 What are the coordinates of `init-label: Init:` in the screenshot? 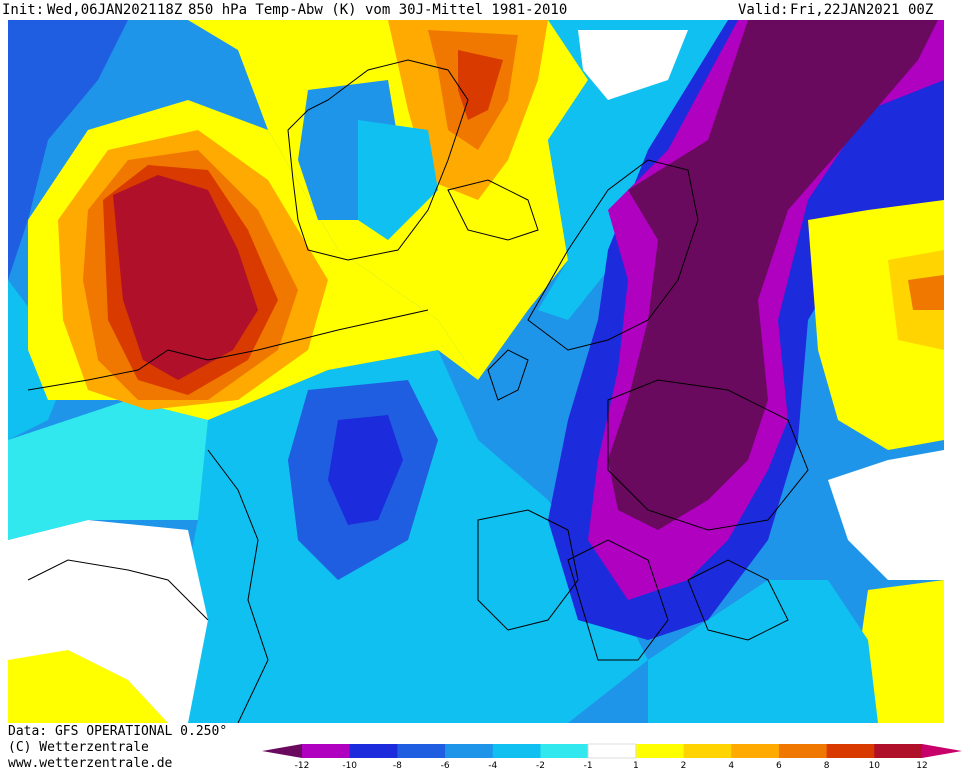 It's located at (23, 10).